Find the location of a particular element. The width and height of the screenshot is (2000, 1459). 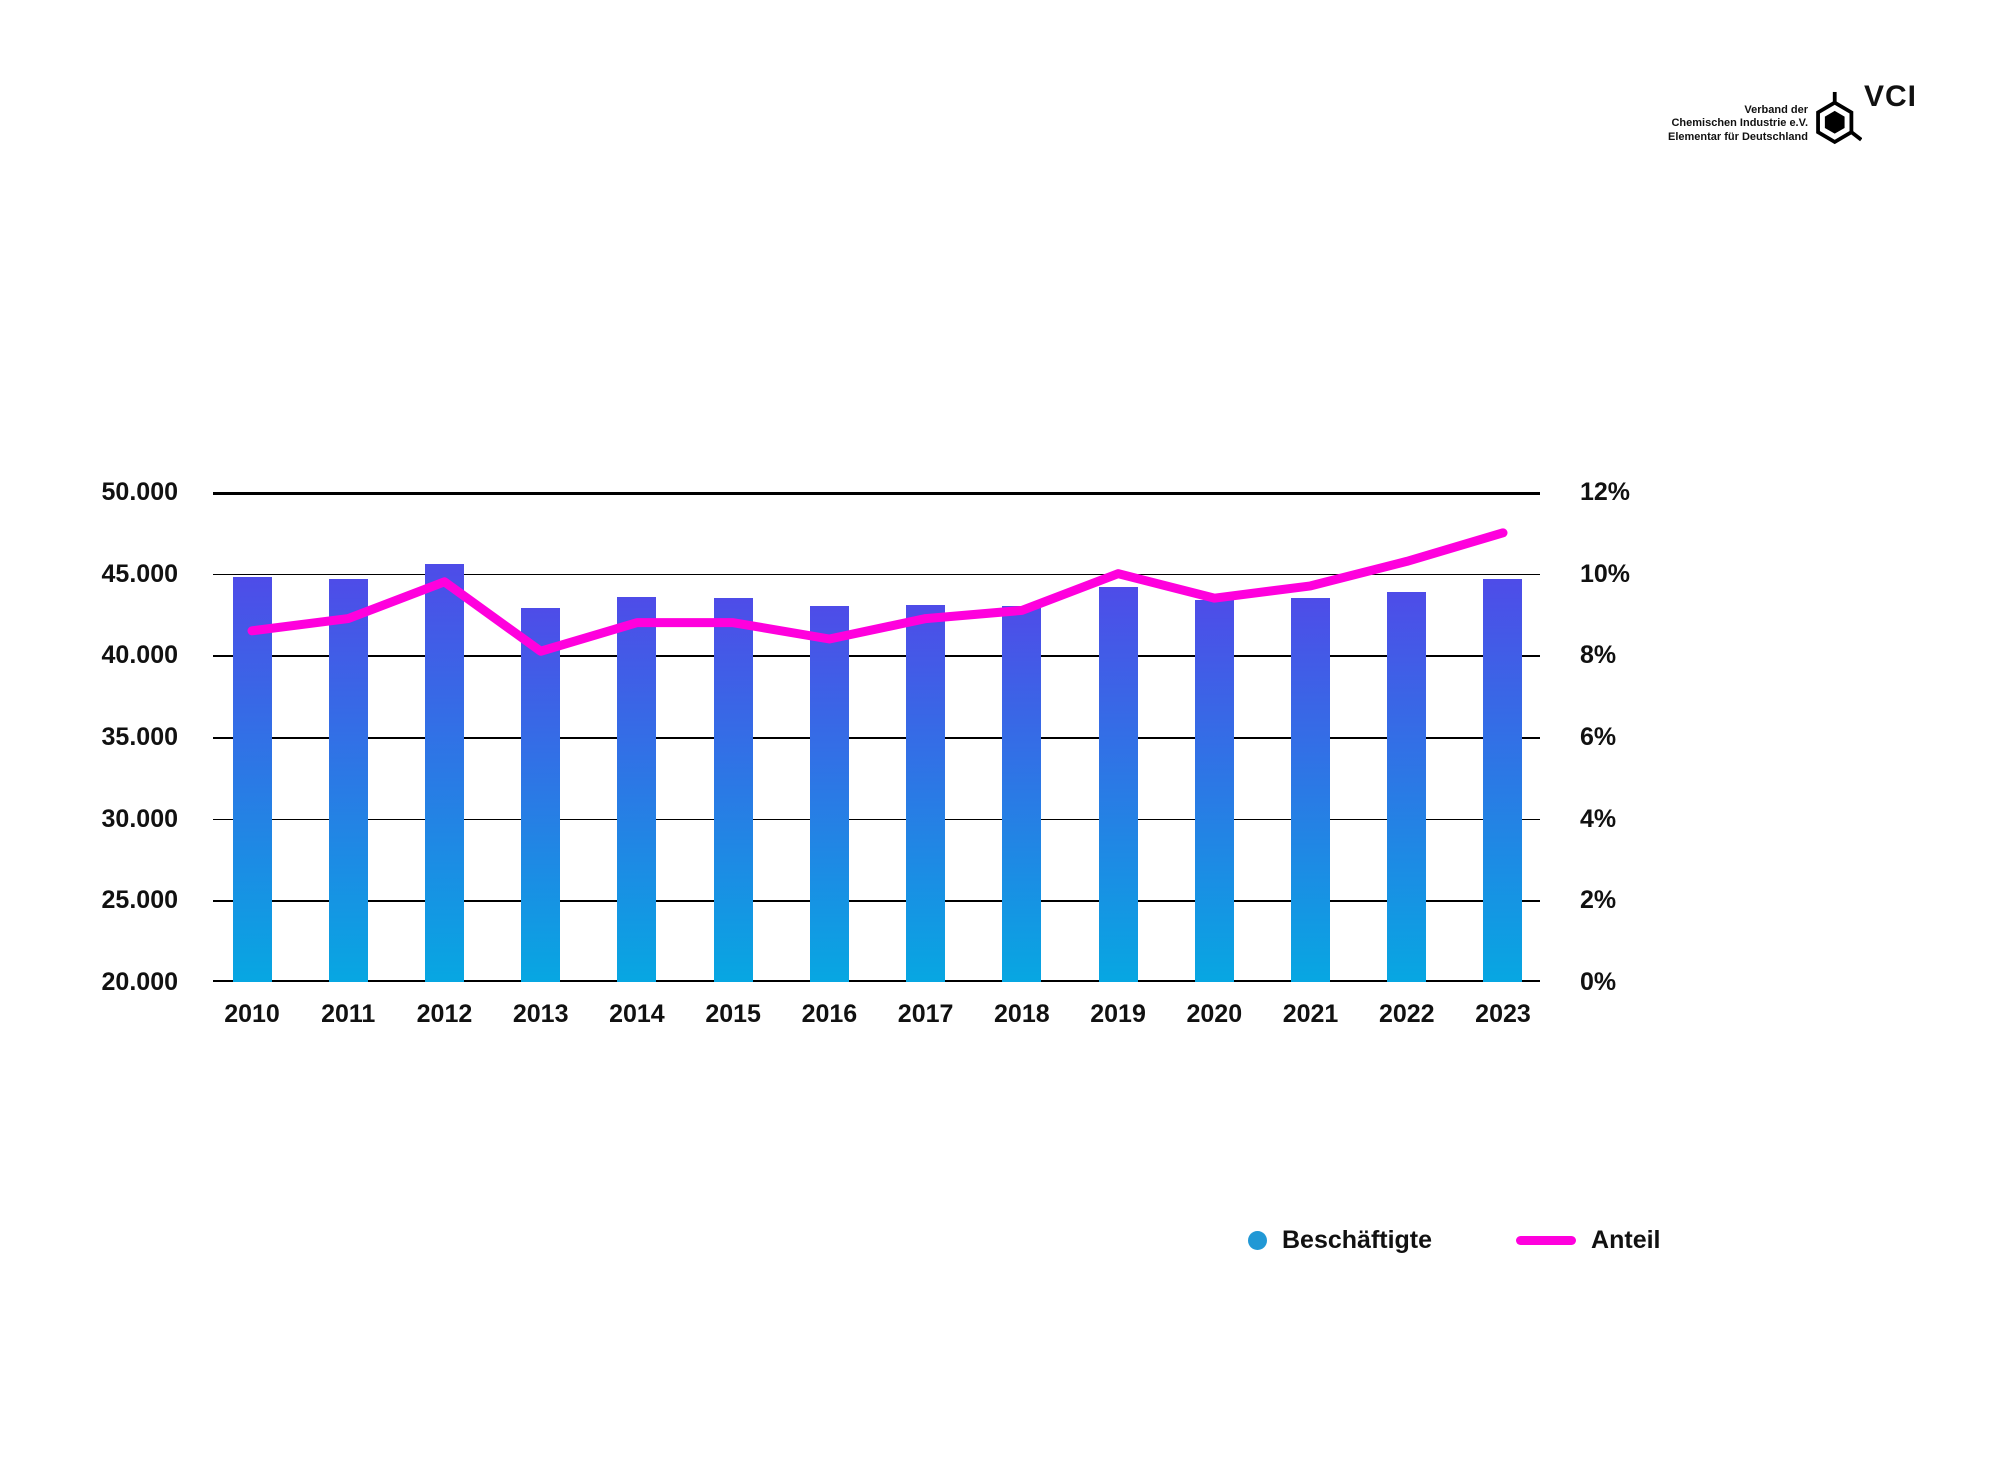

vci-acronym: VCI is located at coordinates (1891, 96).